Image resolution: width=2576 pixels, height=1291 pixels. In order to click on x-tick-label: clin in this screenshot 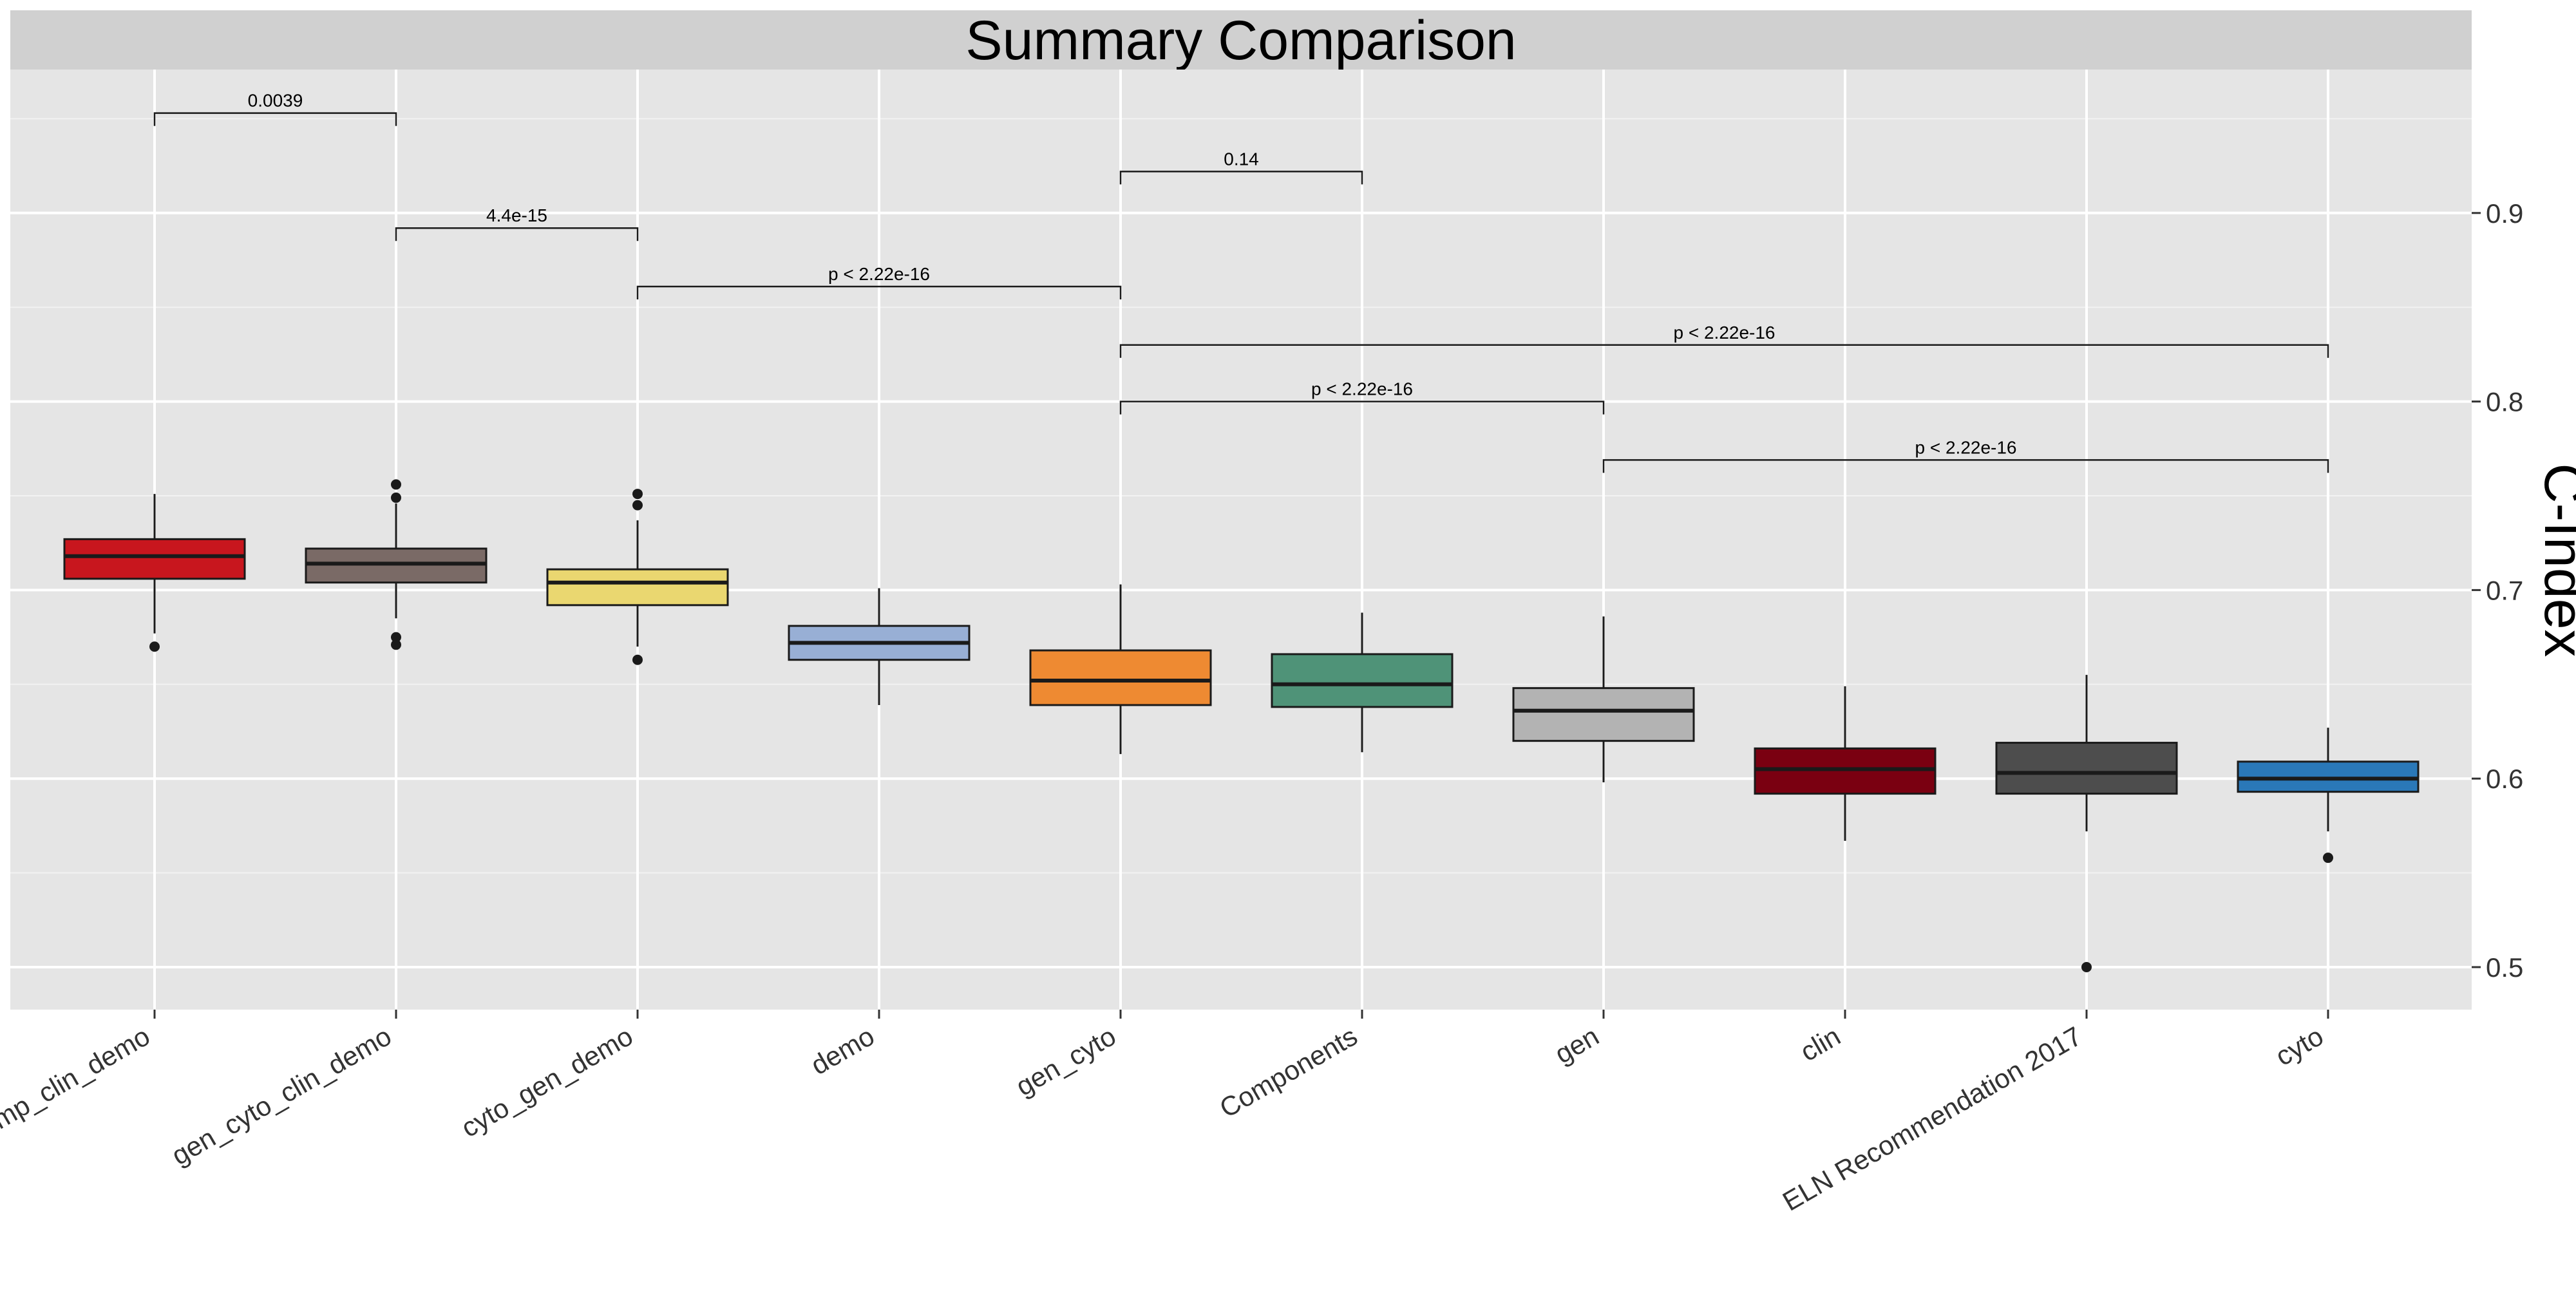, I will do `click(1820, 1044)`.